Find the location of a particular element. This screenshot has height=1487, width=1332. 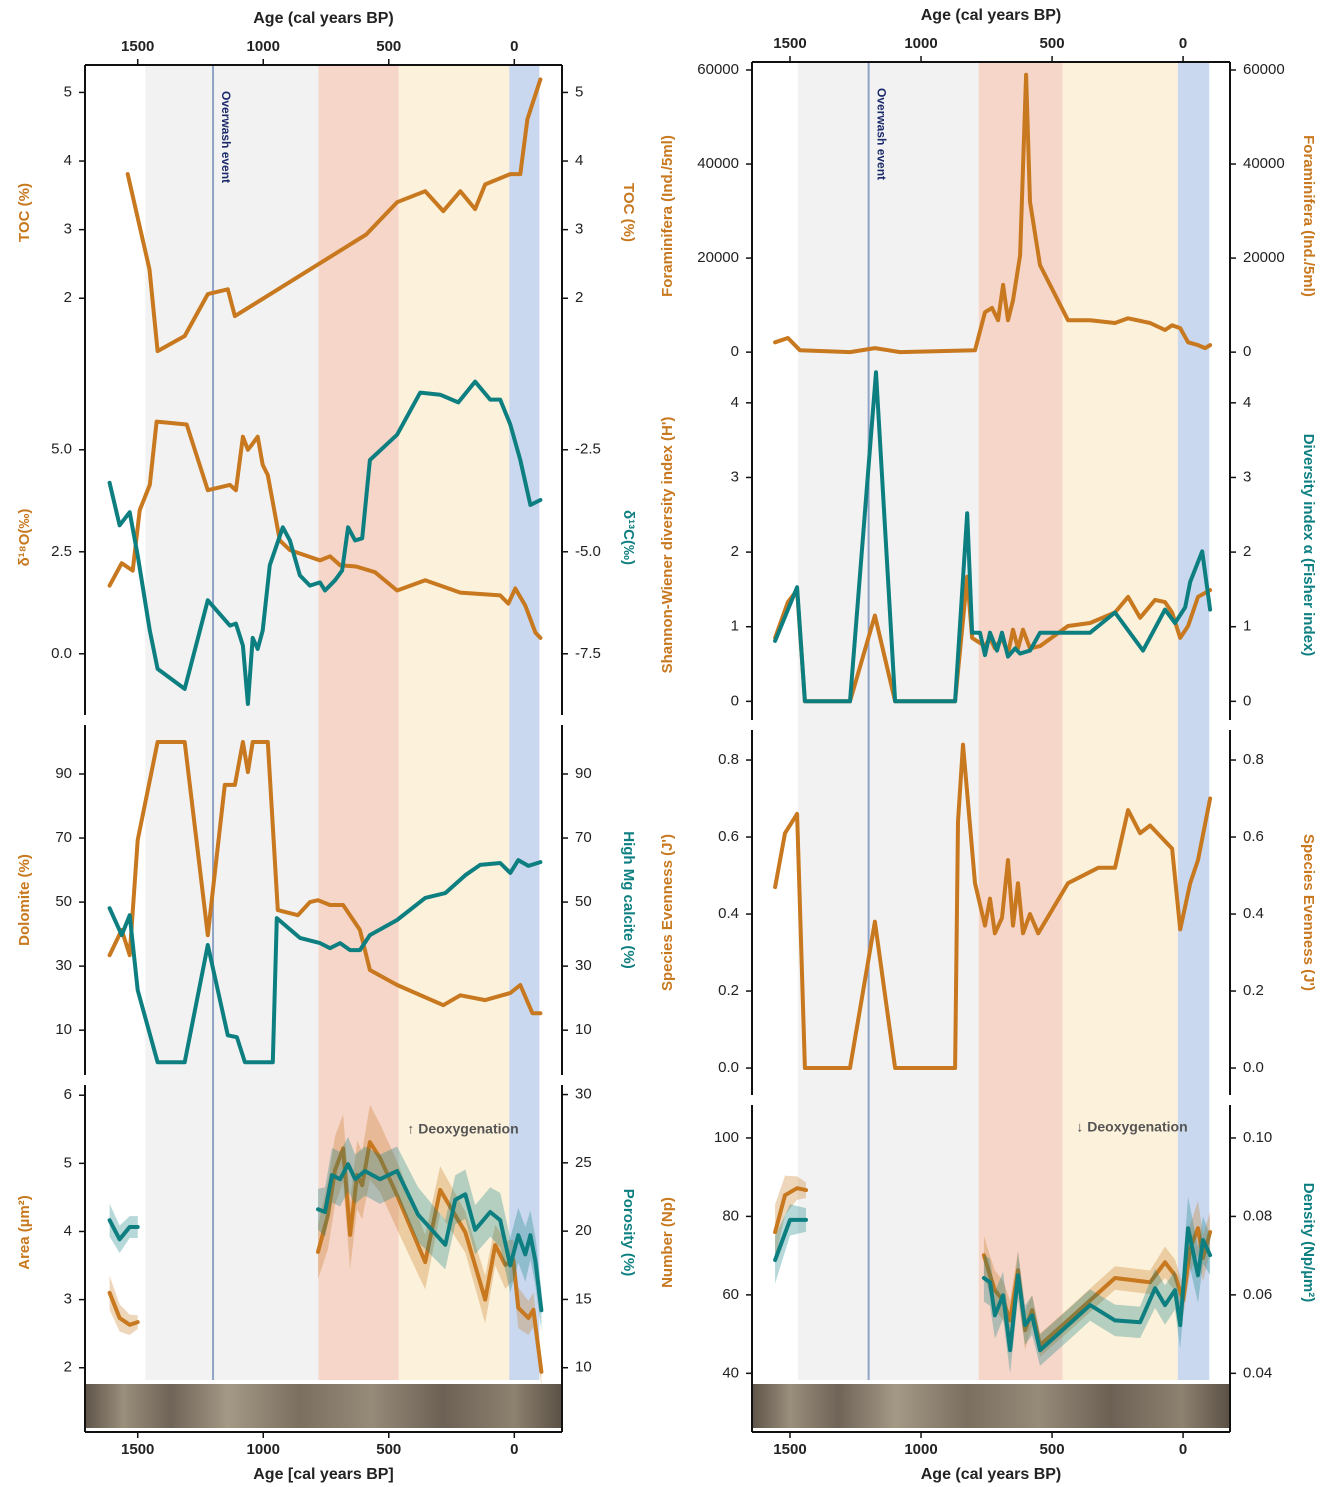

y2-tick-label: 0.2 is located at coordinates (1253, 990).